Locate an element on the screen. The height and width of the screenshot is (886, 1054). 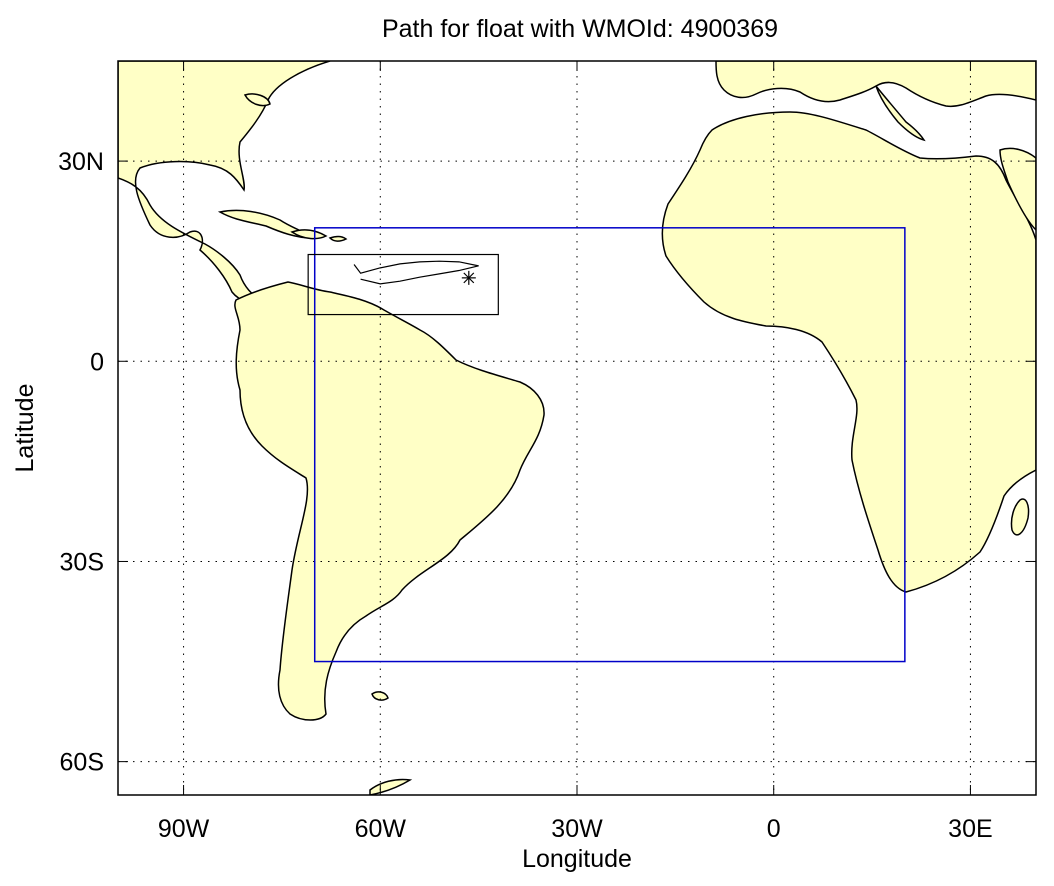
float-deployment-marker is located at coordinates (468, 277).